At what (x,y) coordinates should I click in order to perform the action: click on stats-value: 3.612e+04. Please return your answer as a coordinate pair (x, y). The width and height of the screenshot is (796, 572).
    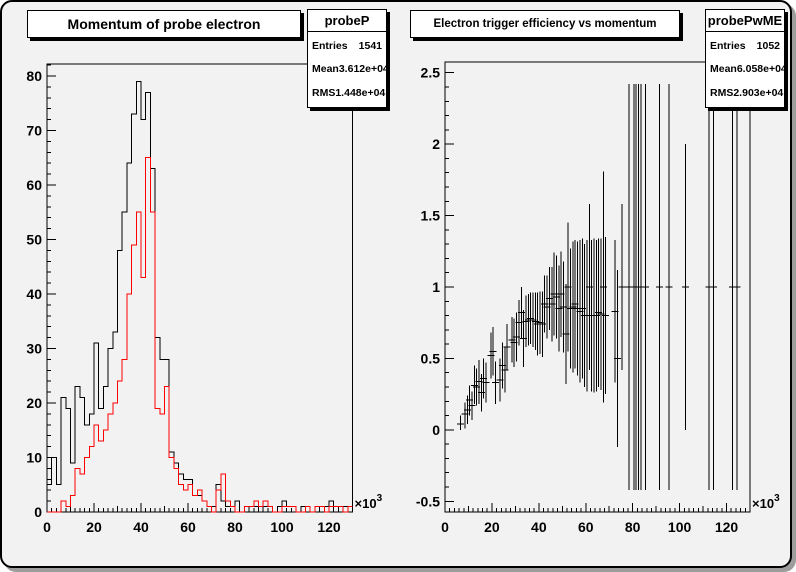
    Looking at the image, I should click on (363, 69).